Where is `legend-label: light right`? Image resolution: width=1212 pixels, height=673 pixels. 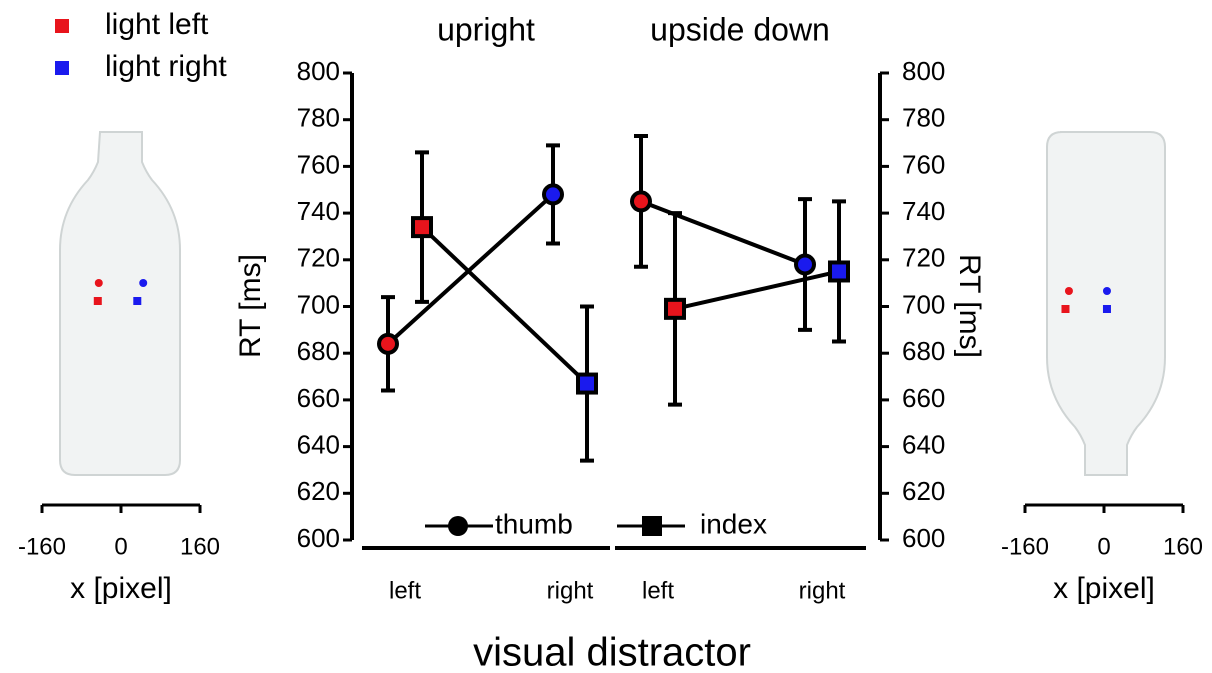
legend-label: light right is located at coordinates (166, 66).